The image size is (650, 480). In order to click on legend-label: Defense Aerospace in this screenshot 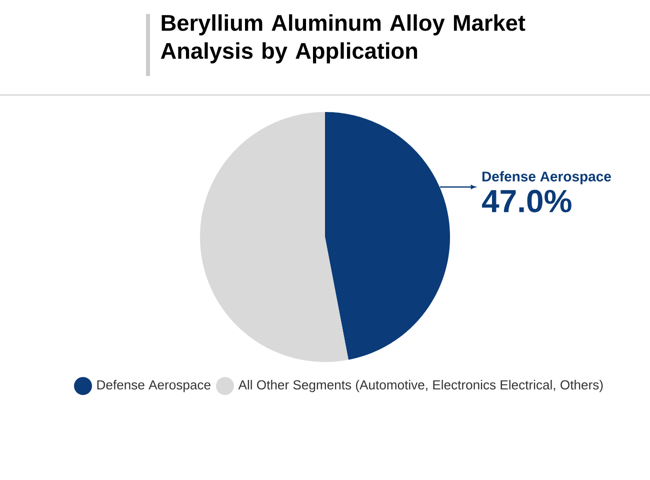, I will do `click(546, 177)`.